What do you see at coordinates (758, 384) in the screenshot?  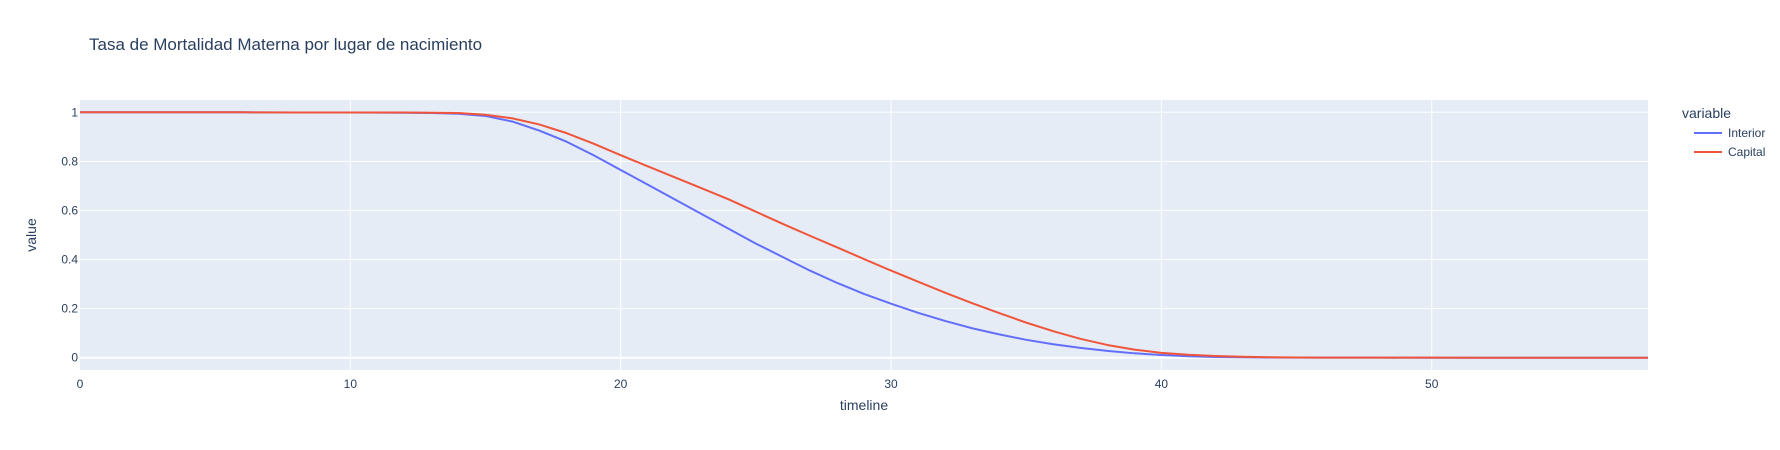 I see `x-axis: 0 10 20 30 40 50` at bounding box center [758, 384].